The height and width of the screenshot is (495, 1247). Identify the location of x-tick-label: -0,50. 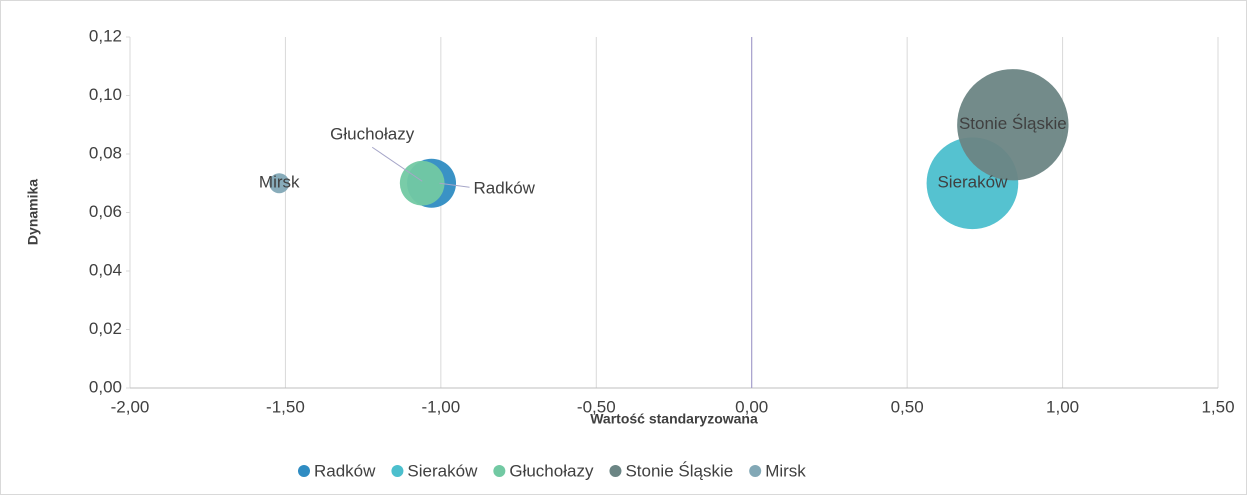
(596, 406).